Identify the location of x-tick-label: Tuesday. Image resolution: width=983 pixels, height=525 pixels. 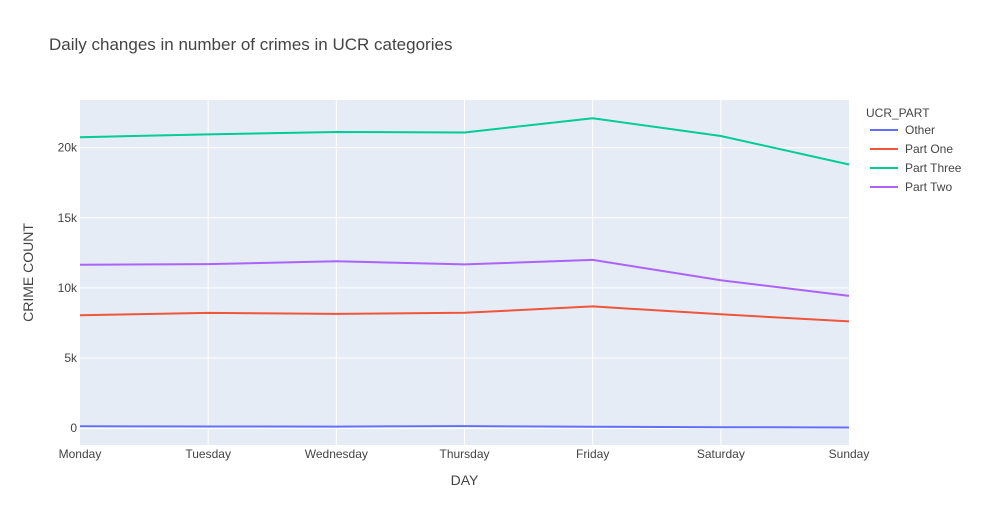
(208, 454).